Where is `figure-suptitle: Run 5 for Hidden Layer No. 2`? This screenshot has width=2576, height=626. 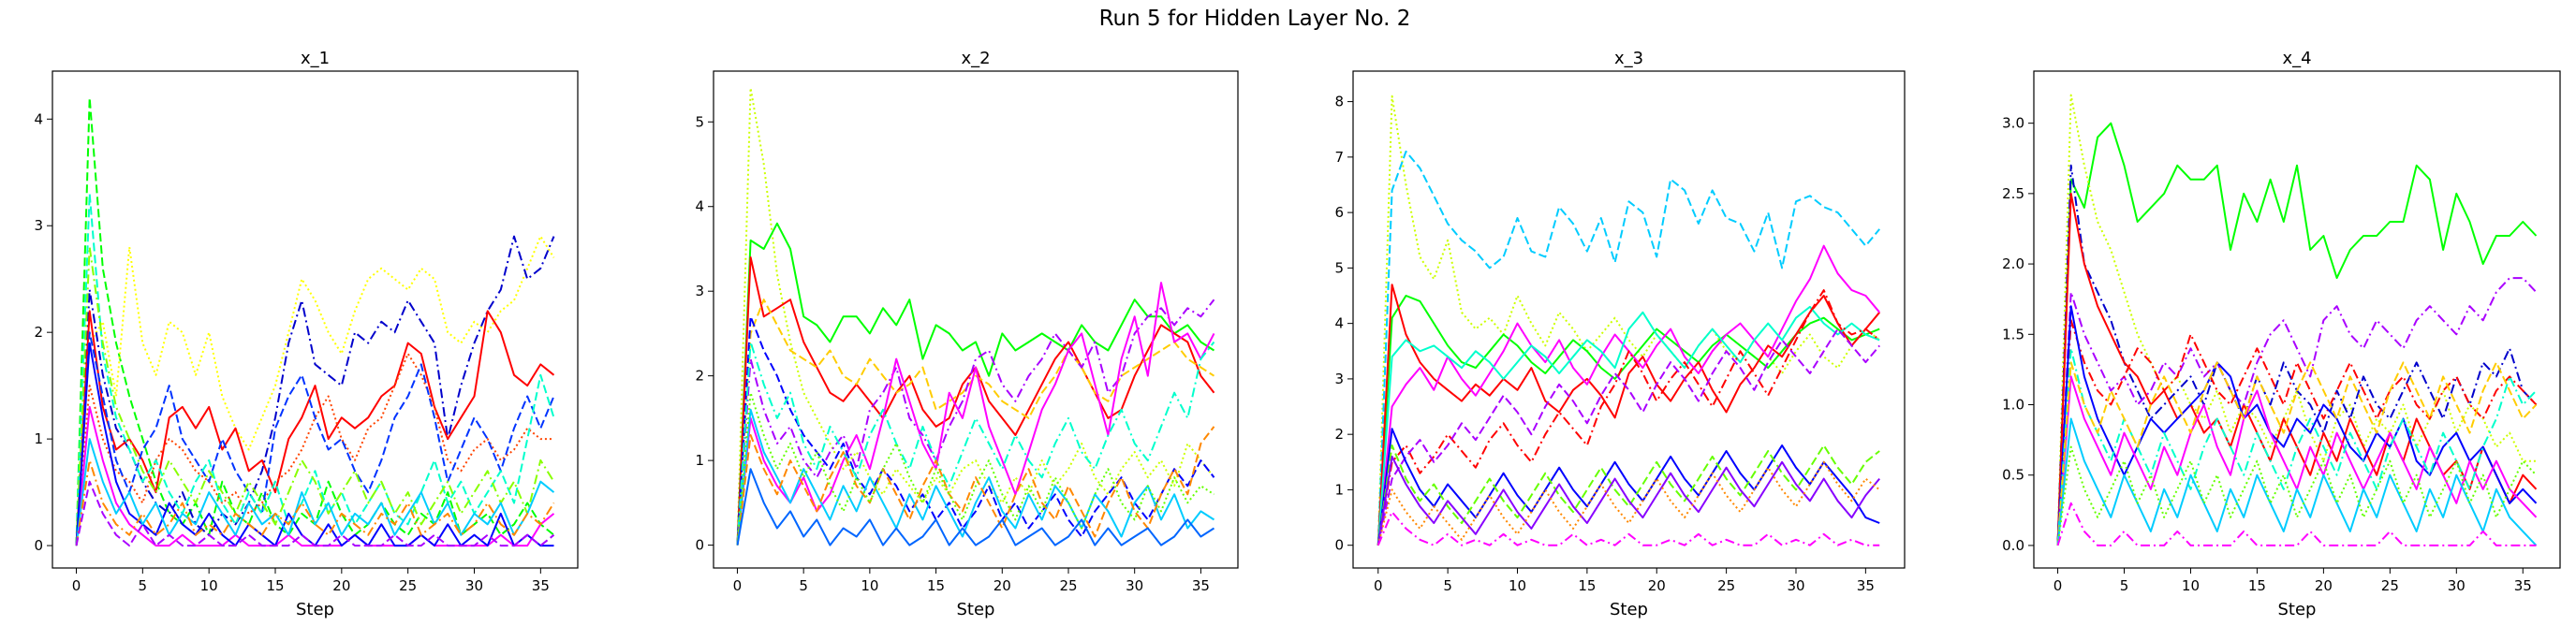
figure-suptitle: Run 5 for Hidden Layer No. 2 is located at coordinates (1255, 19).